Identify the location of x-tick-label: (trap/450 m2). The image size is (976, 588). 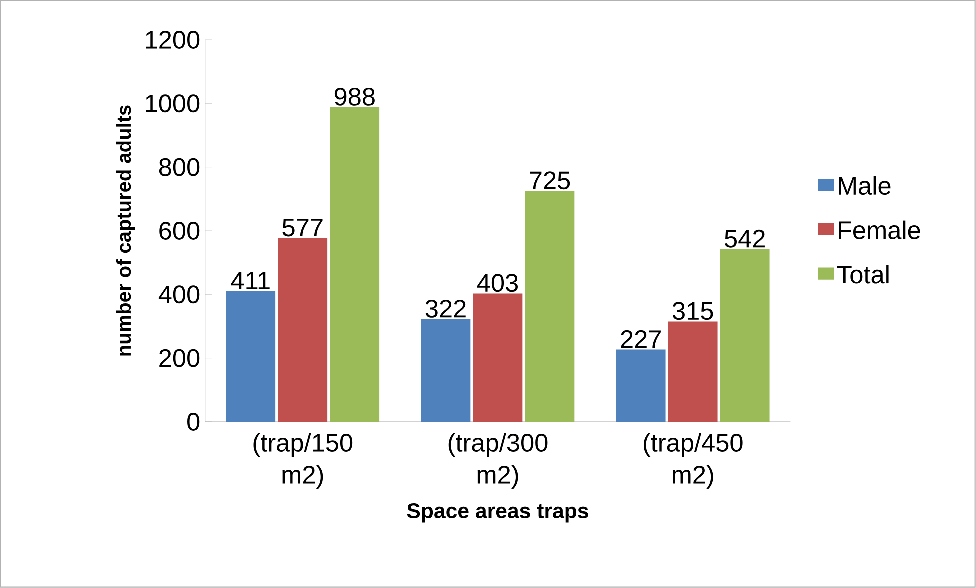
(693, 461).